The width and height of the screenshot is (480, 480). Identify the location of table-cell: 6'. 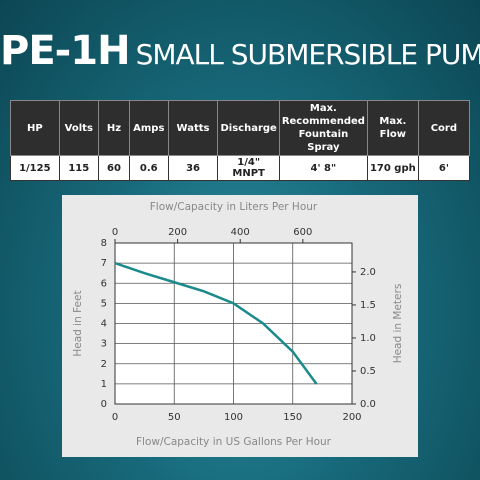
(444, 168).